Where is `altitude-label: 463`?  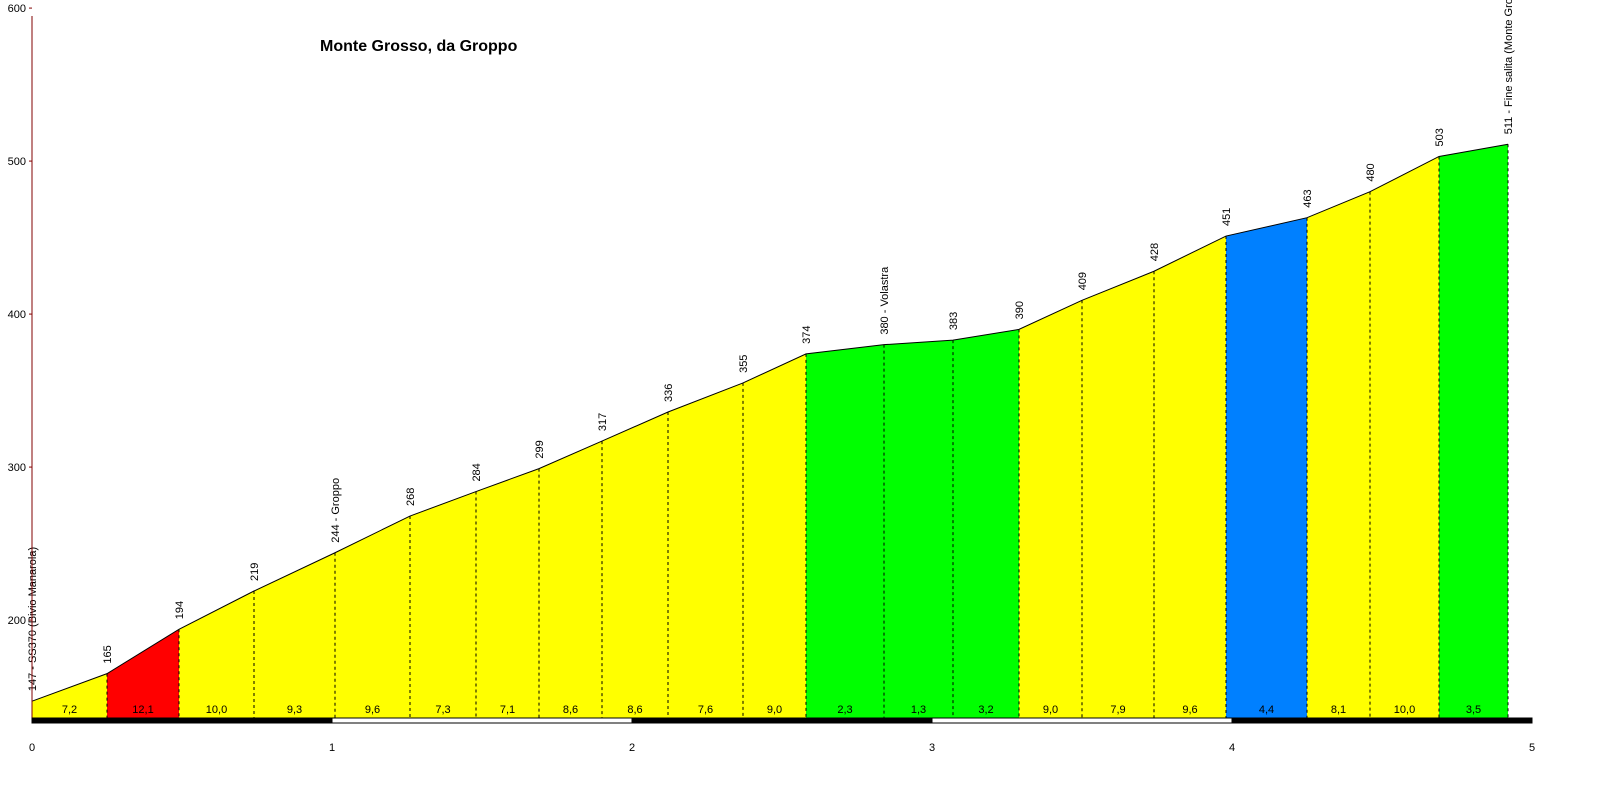
altitude-label: 463 is located at coordinates (1308, 198).